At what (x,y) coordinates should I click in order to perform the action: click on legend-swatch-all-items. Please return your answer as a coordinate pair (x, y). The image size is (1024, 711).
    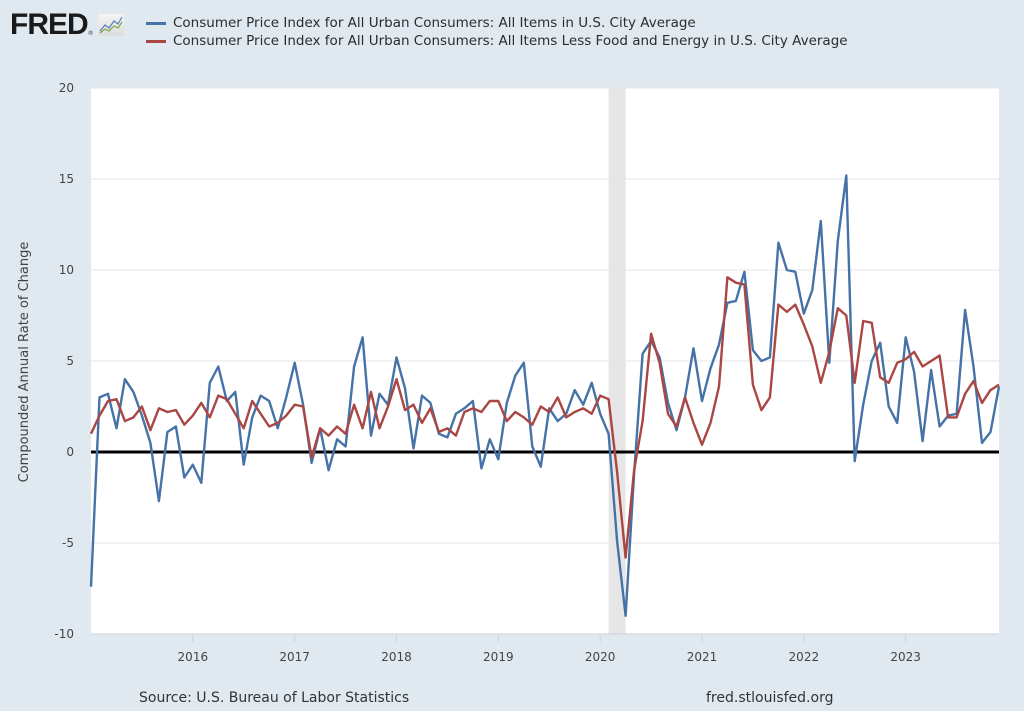
    Looking at the image, I should click on (156, 23).